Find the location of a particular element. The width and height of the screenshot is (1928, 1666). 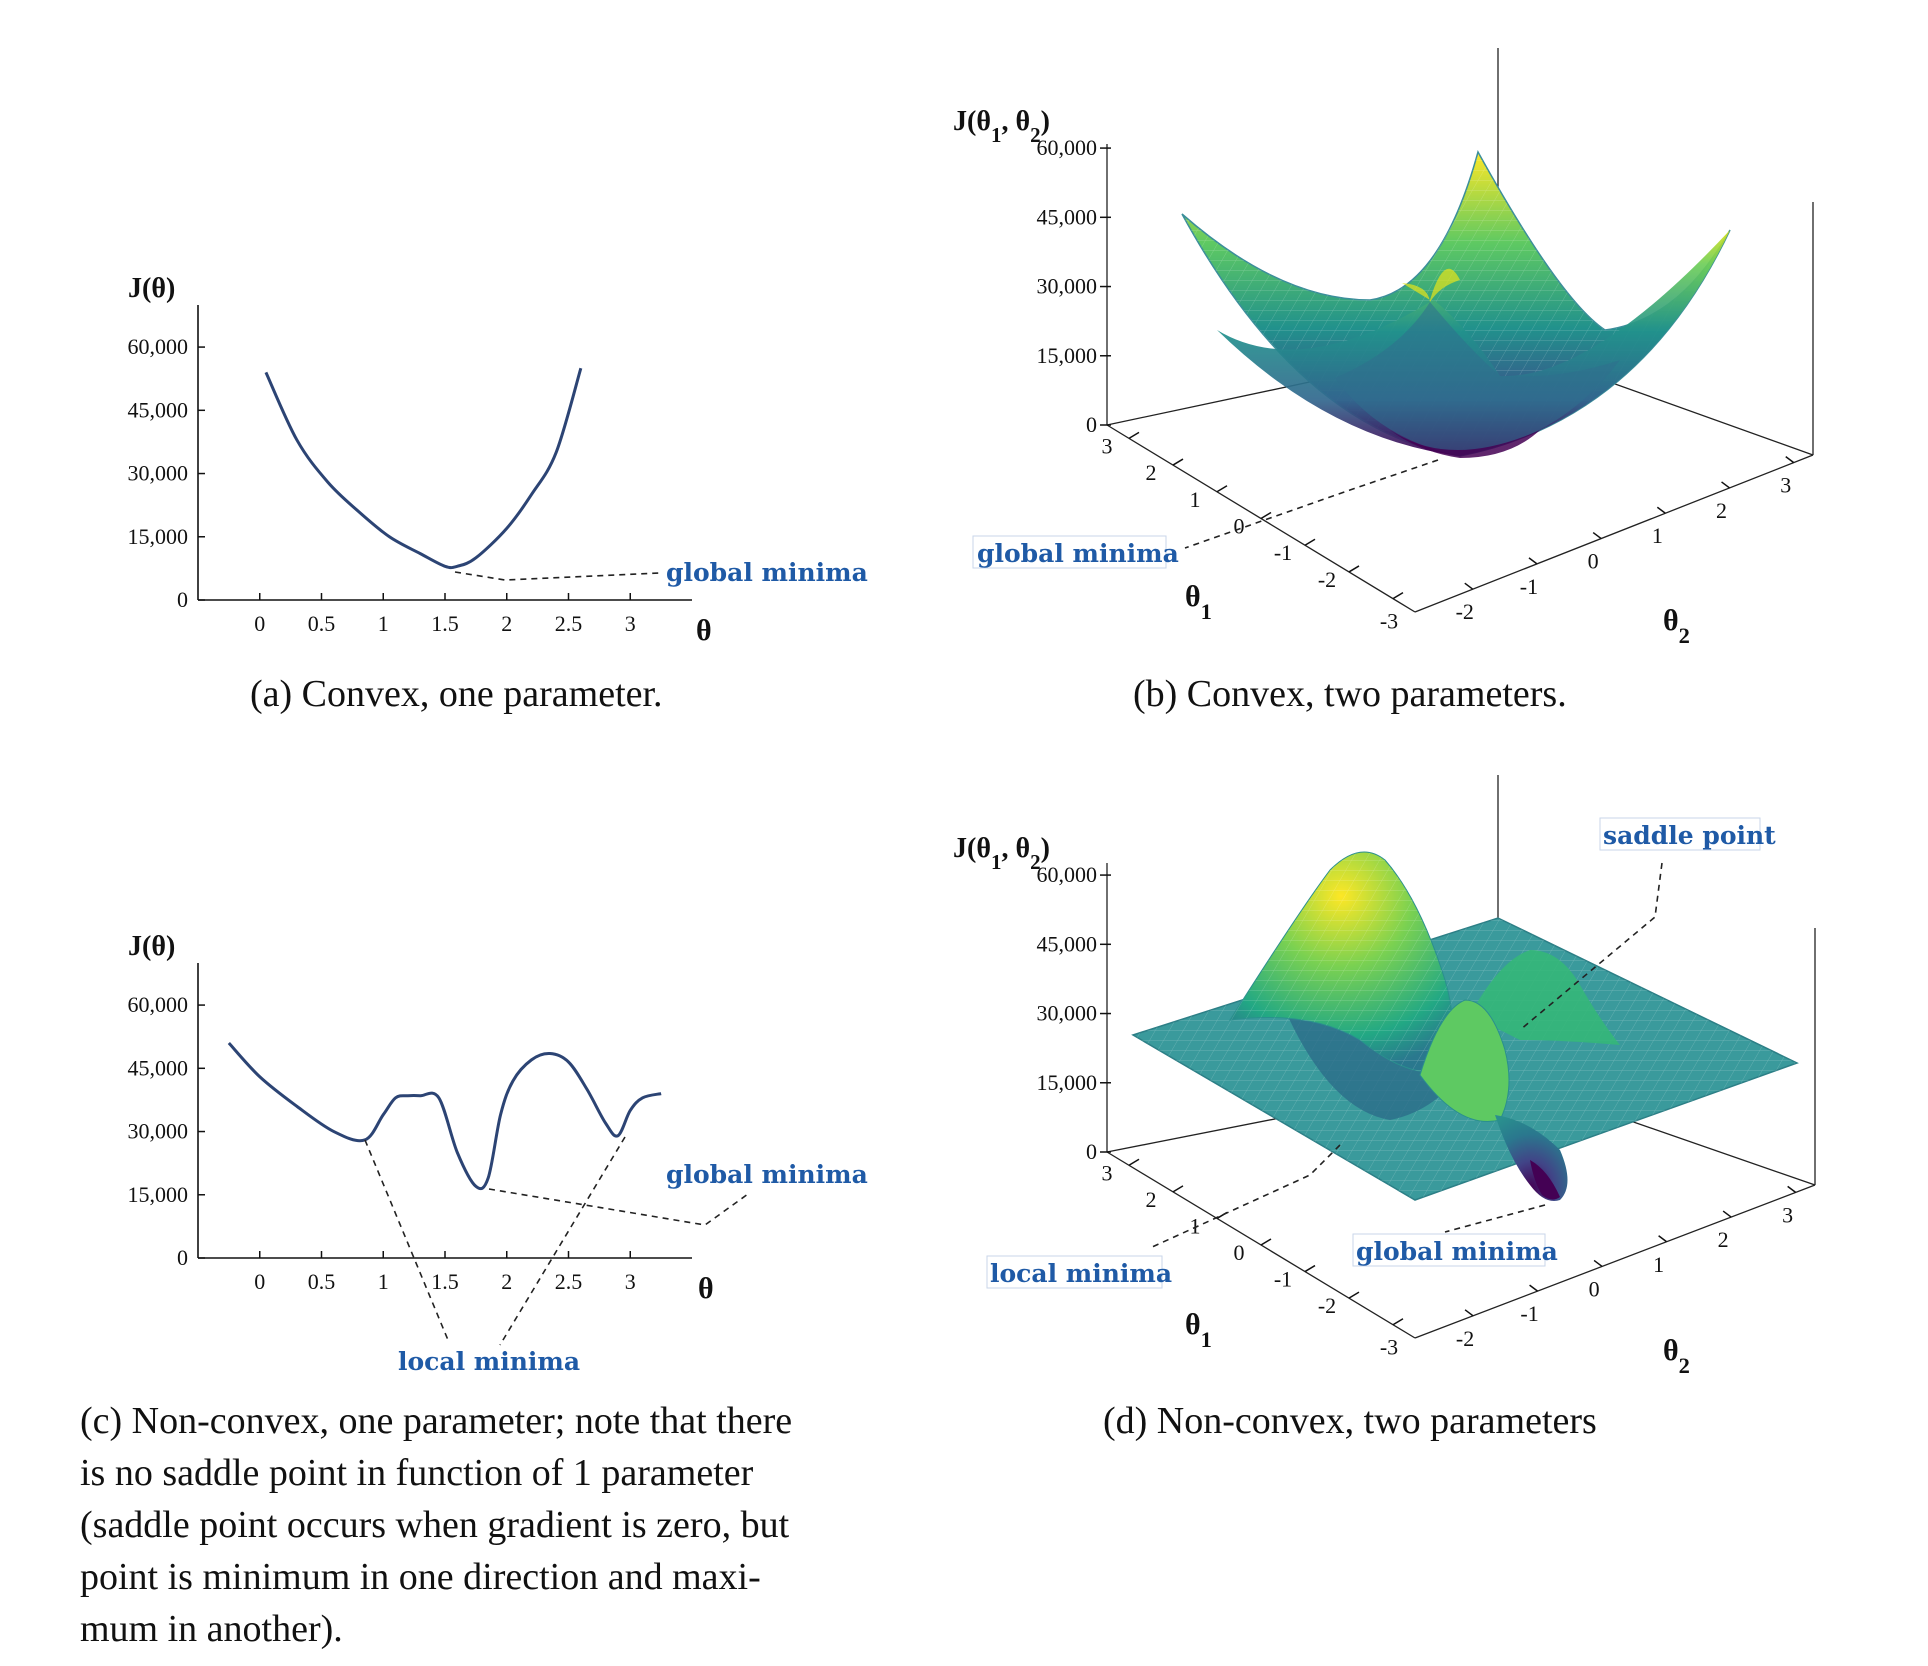

panel-b-global-minima-label: global minima is located at coordinates (1078, 553).